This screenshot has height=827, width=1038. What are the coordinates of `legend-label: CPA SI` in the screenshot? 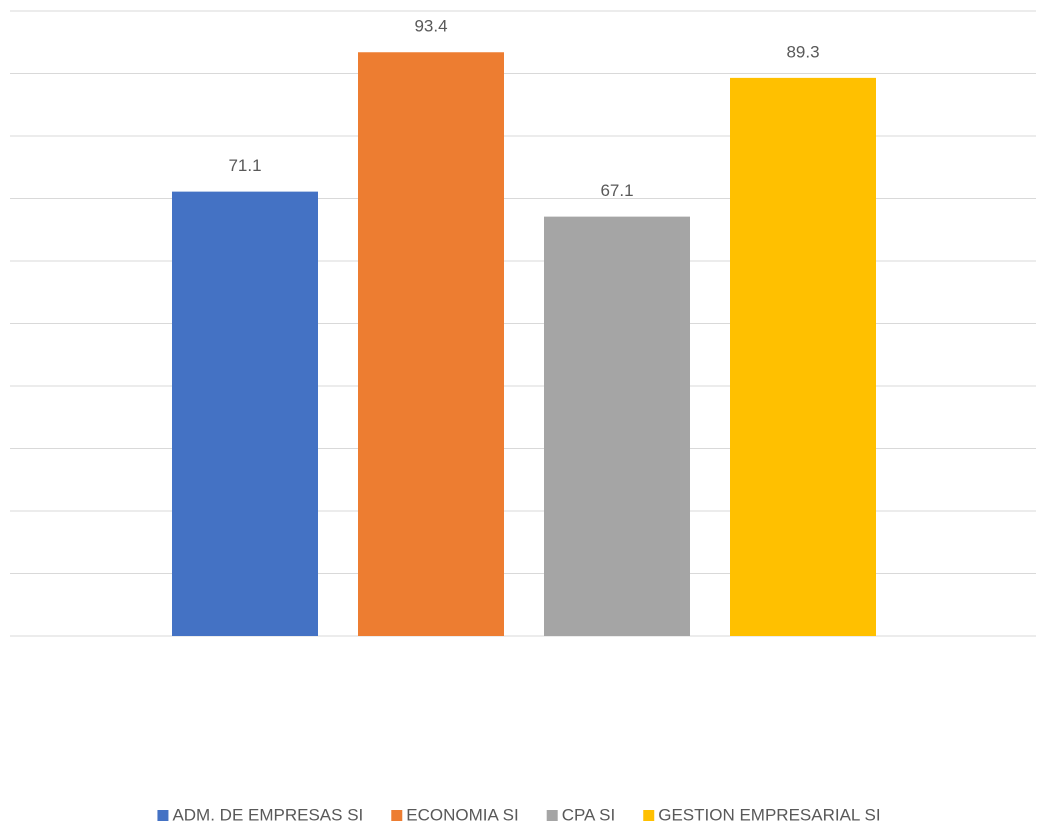 It's located at (589, 814).